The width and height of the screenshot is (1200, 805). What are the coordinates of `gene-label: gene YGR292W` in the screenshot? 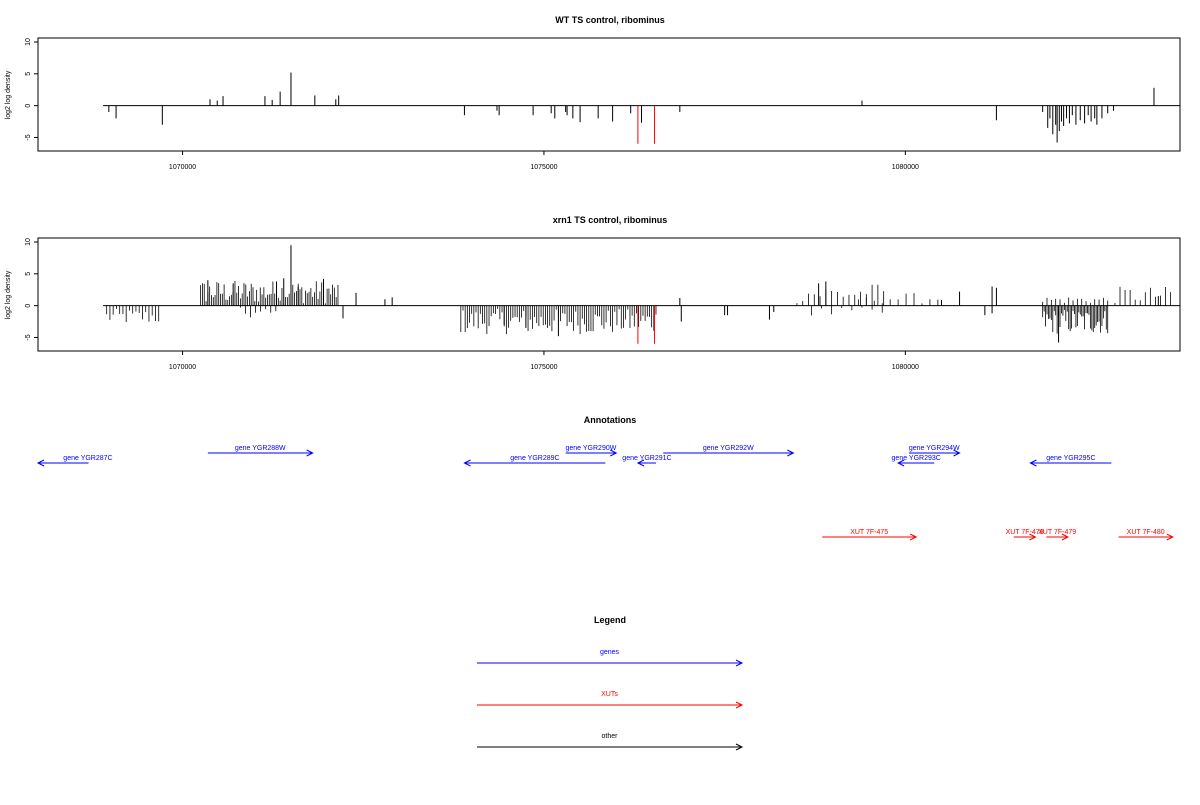 It's located at (728, 448).